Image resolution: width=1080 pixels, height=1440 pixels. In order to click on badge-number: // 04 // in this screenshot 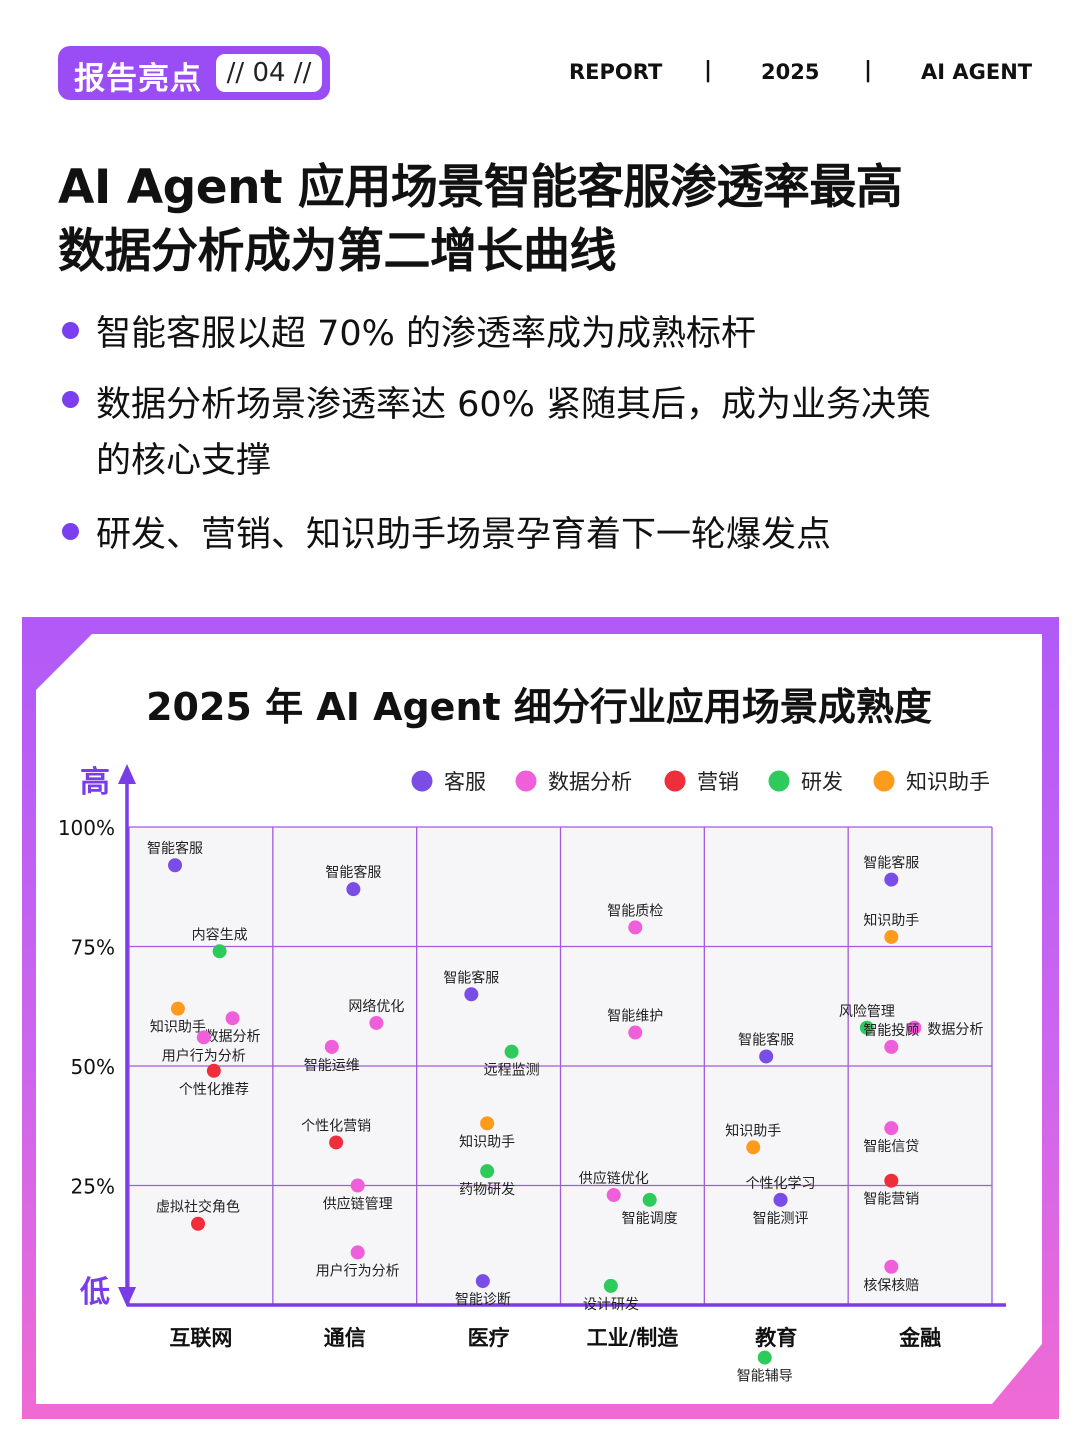, I will do `click(269, 73)`.